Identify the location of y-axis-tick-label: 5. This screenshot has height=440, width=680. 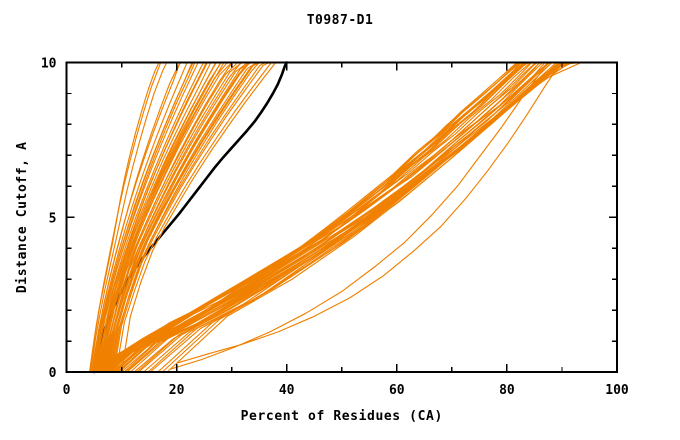
(53, 218).